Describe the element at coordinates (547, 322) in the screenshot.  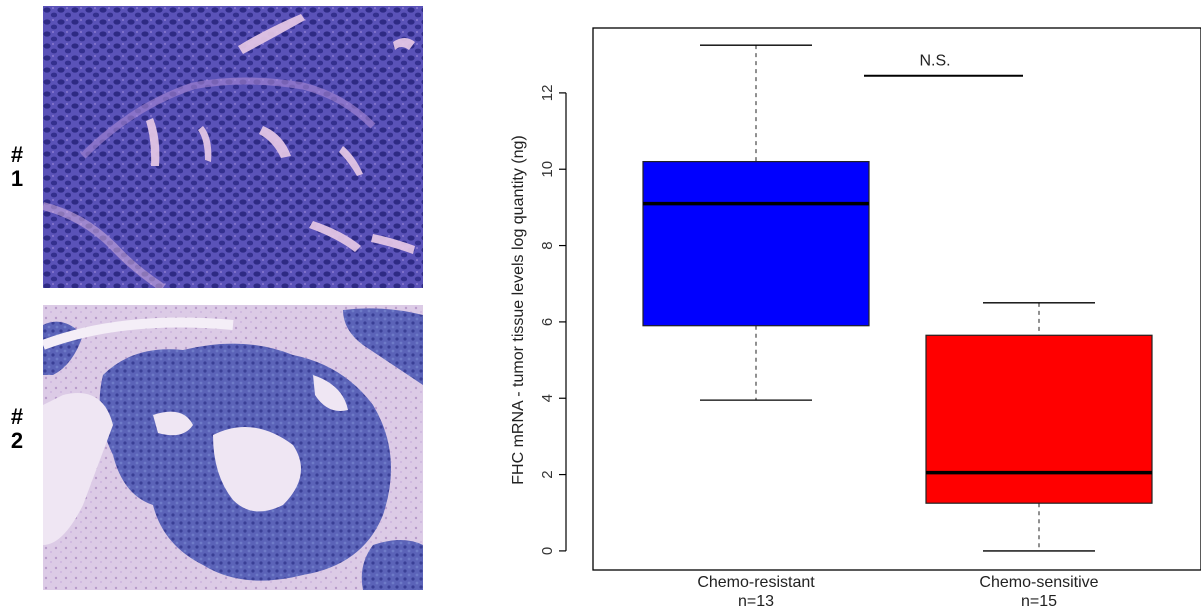
I see `y-tick-label: 6` at that location.